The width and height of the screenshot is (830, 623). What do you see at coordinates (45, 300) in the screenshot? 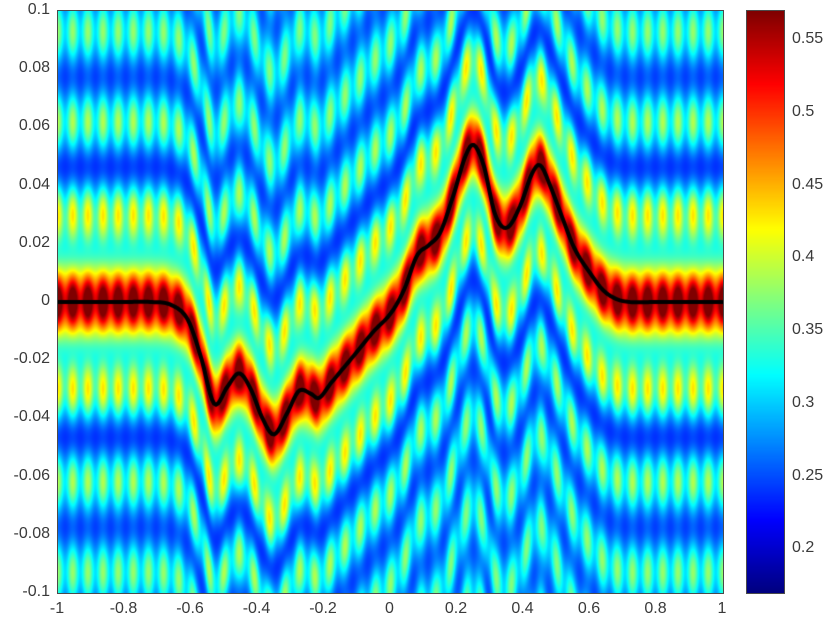
I see `y-tick-label: 0` at bounding box center [45, 300].